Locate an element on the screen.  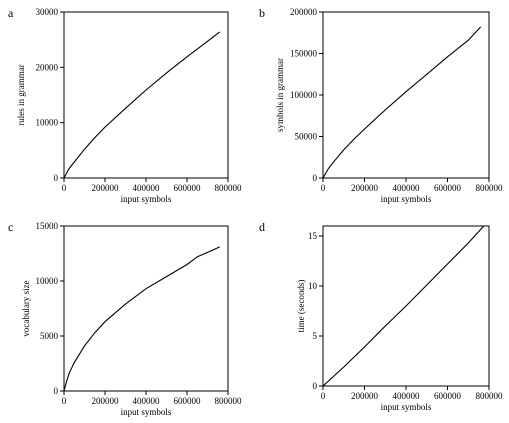
y-tick-label: 5 is located at coordinates (315, 336).